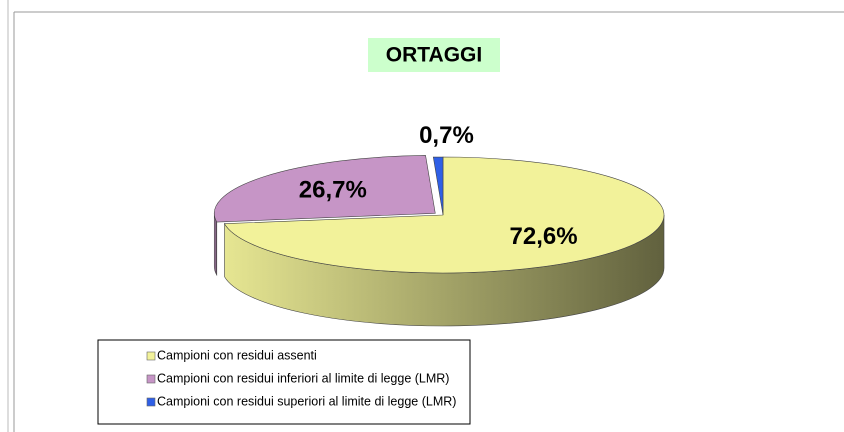  Describe the element at coordinates (544, 236) in the screenshot. I see `data-label: 72,6%` at that location.